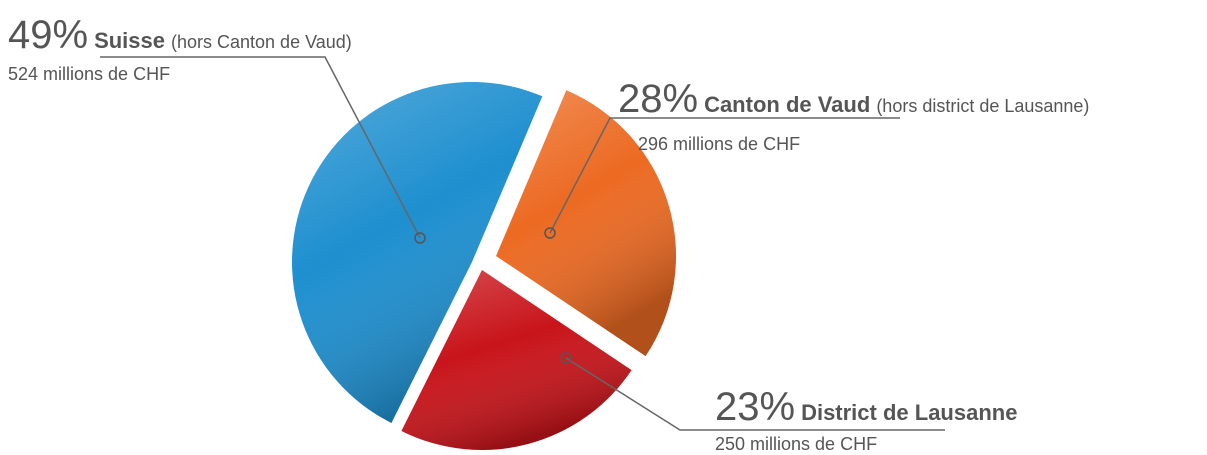 The width and height of the screenshot is (1207, 455). Describe the element at coordinates (982, 106) in the screenshot. I see `category-note: (hors district de Lausanne)` at that location.